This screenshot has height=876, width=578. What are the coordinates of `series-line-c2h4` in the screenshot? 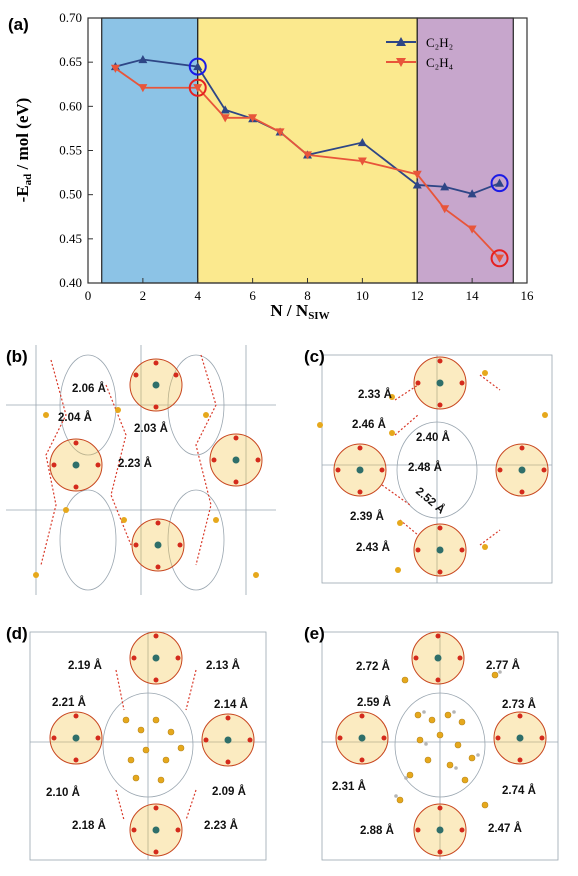 It's located at (307, 163).